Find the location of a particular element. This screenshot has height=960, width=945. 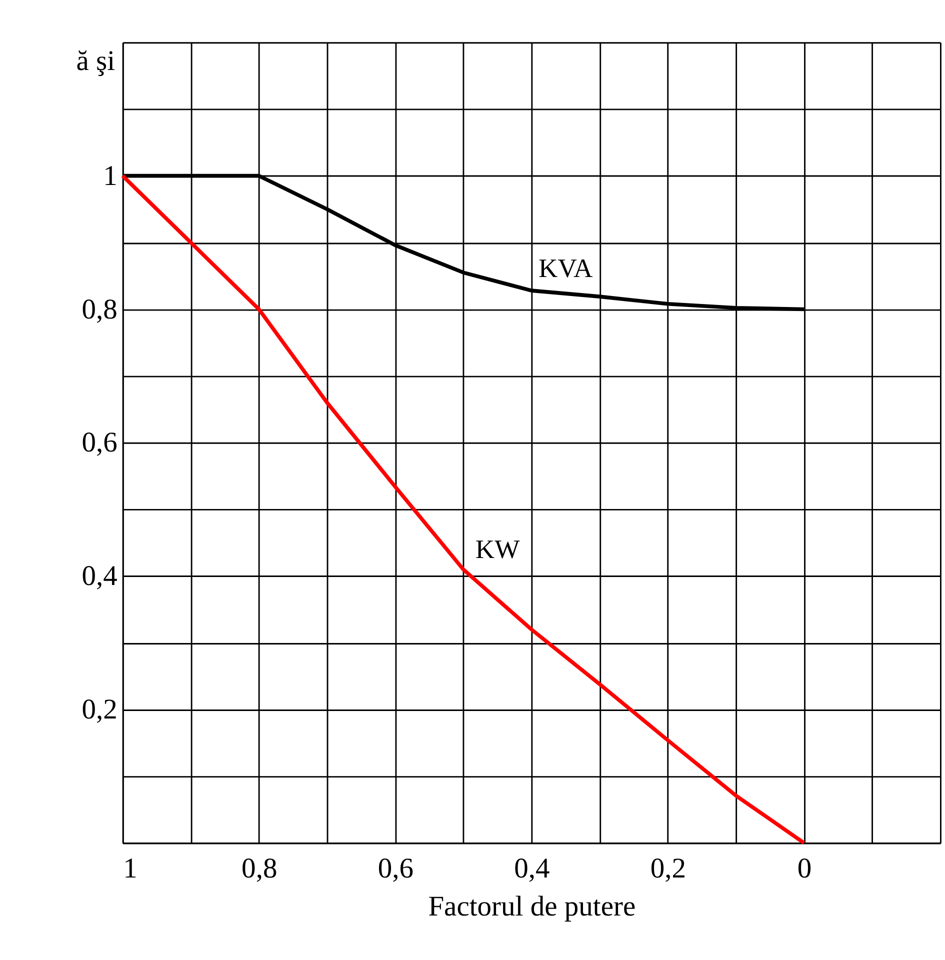

series-label: KW is located at coordinates (498, 549).